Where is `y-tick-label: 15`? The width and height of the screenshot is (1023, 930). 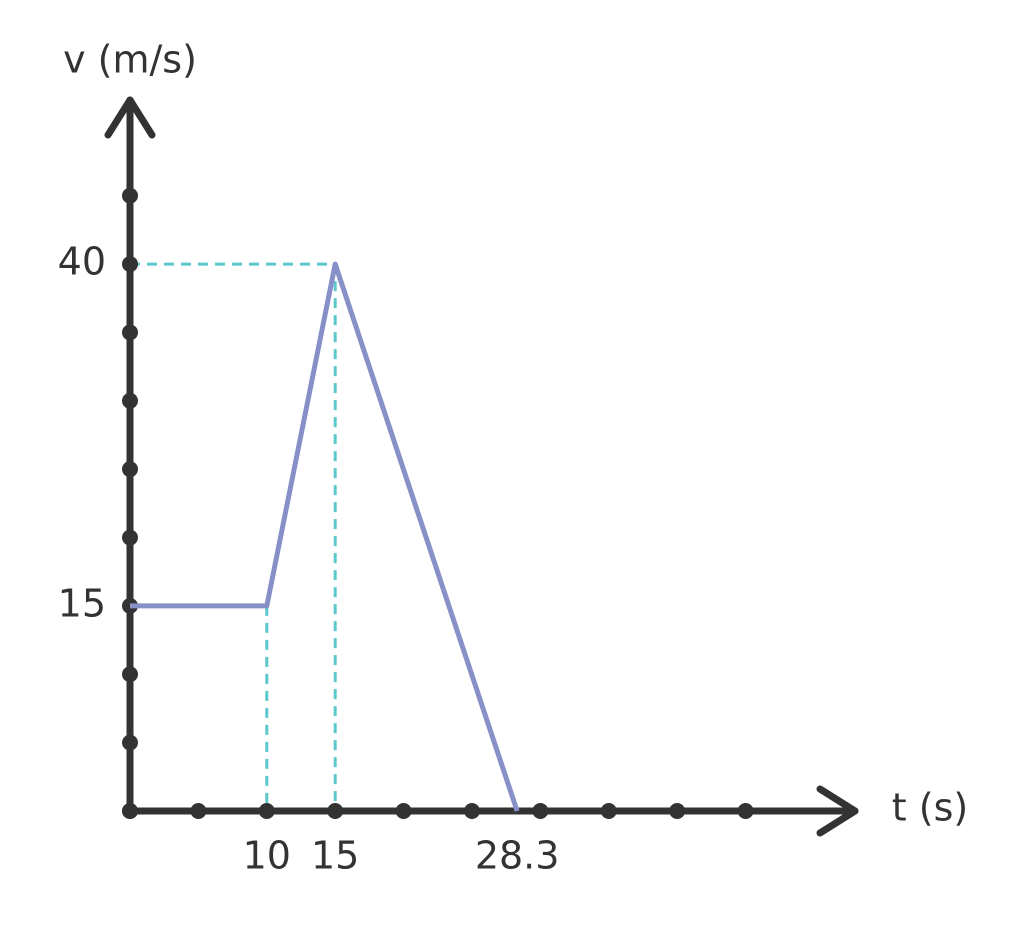 y-tick-label: 15 is located at coordinates (82, 603).